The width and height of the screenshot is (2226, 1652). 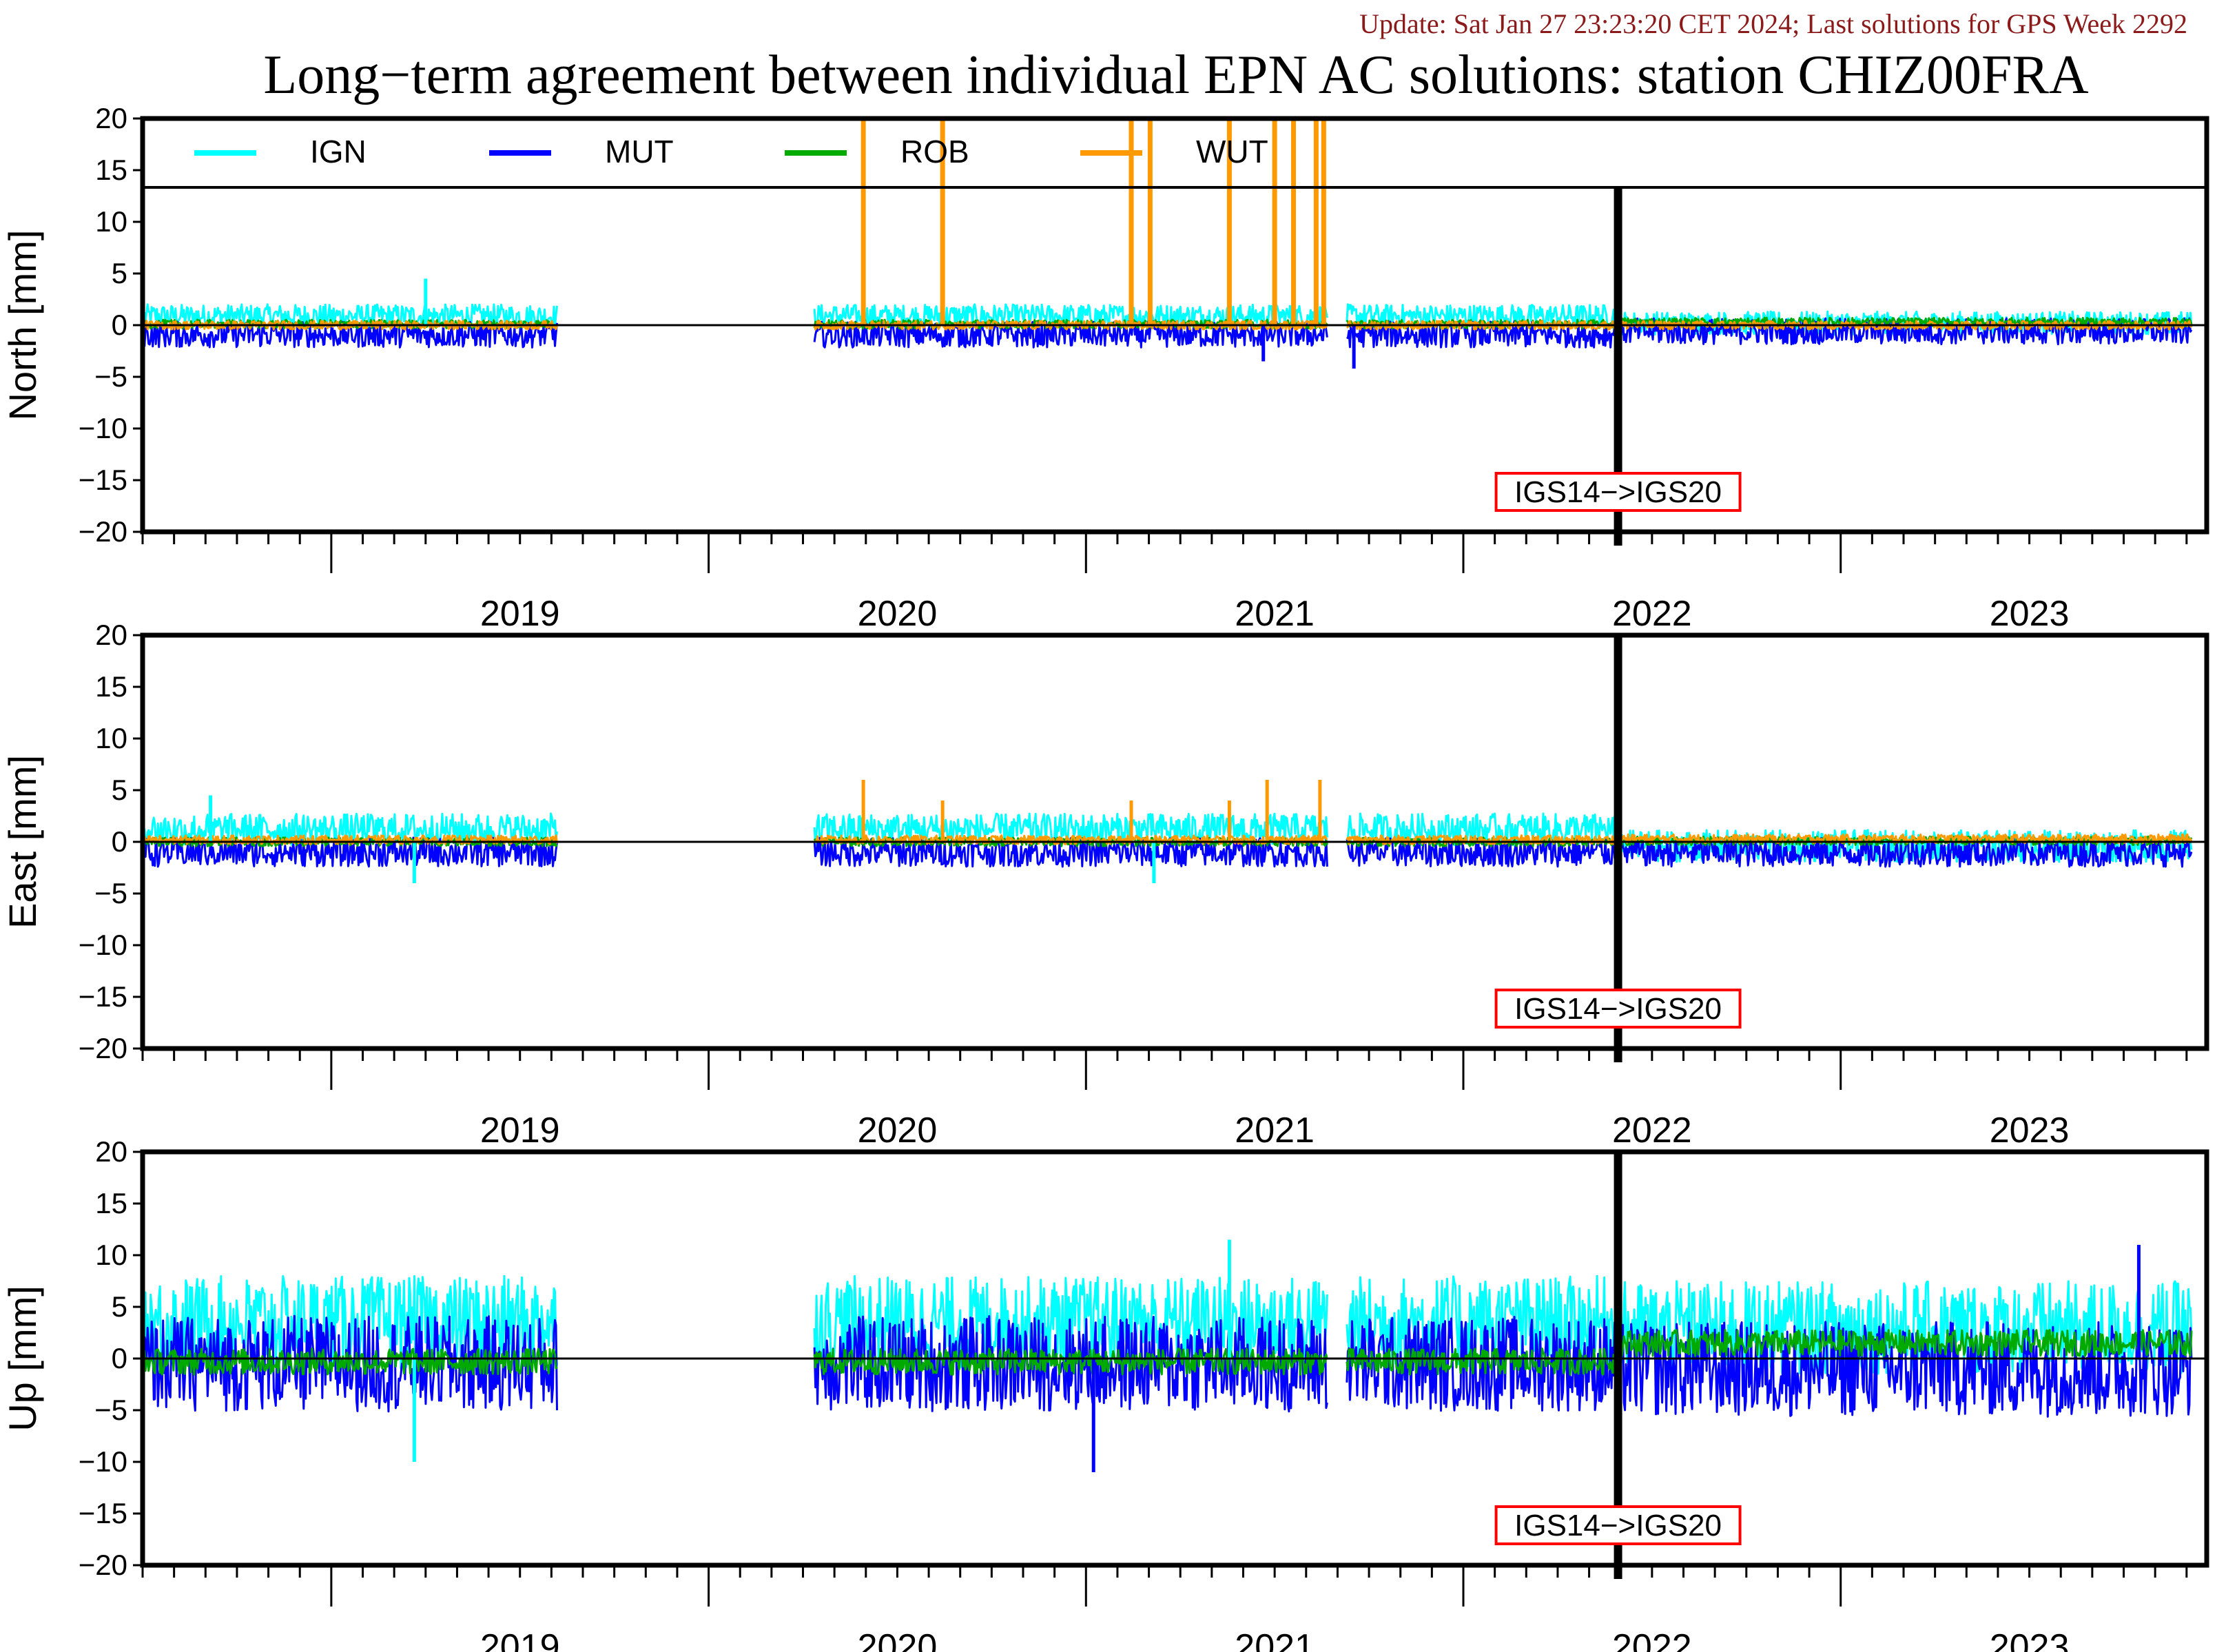 What do you see at coordinates (1232, 151) in the screenshot?
I see `legend-label-wut: WUT` at bounding box center [1232, 151].